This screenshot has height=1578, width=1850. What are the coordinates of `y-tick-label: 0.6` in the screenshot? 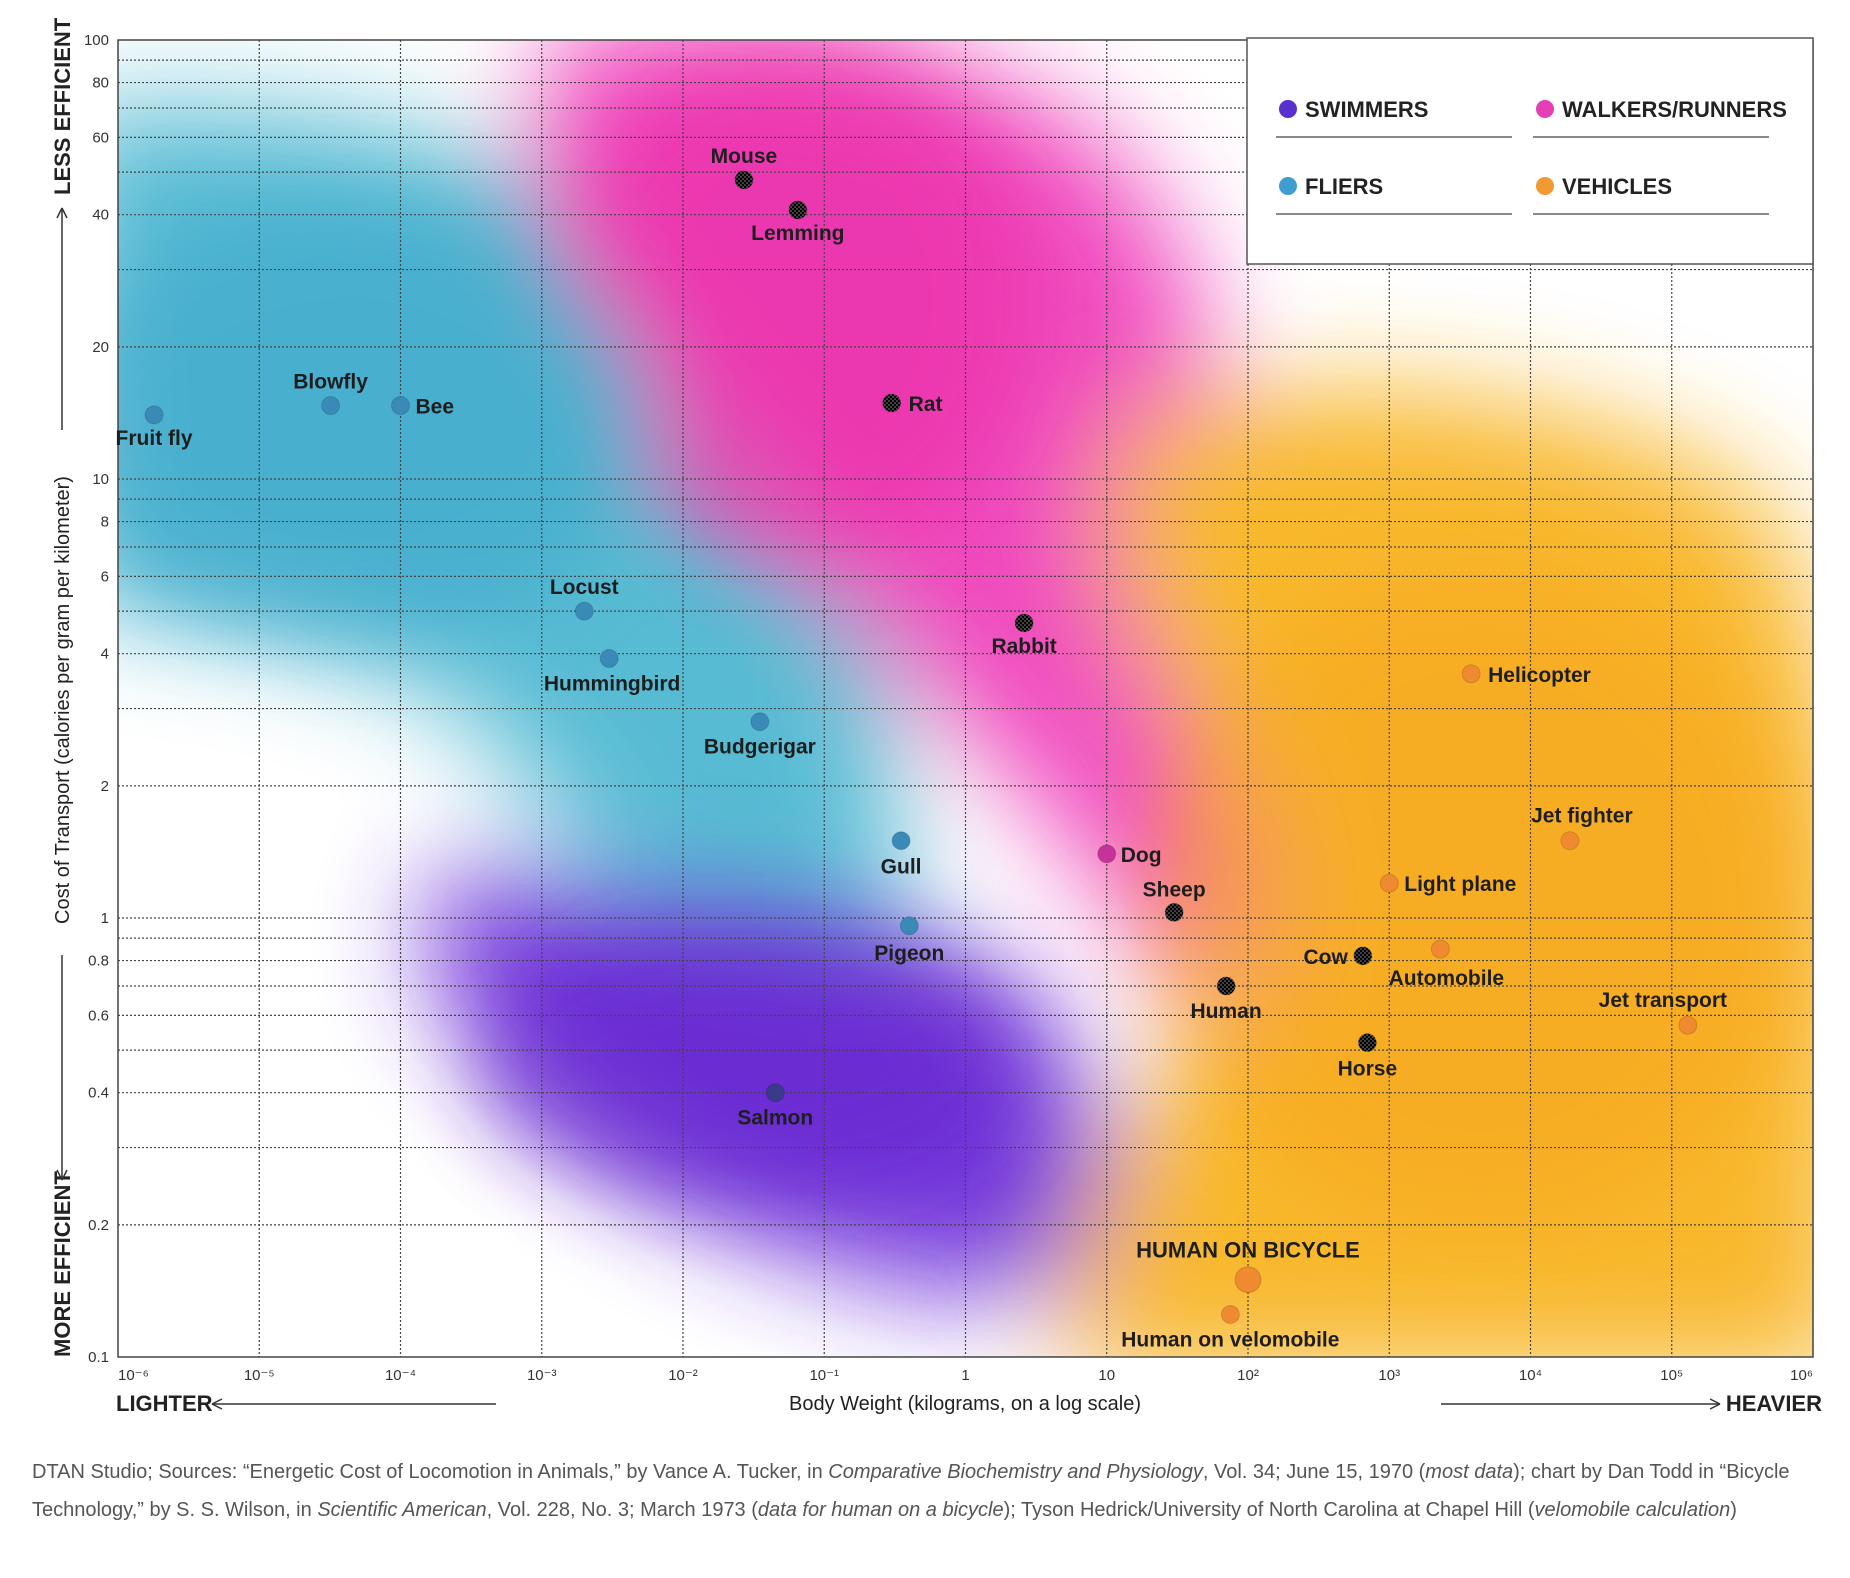 It's located at (98, 1015).